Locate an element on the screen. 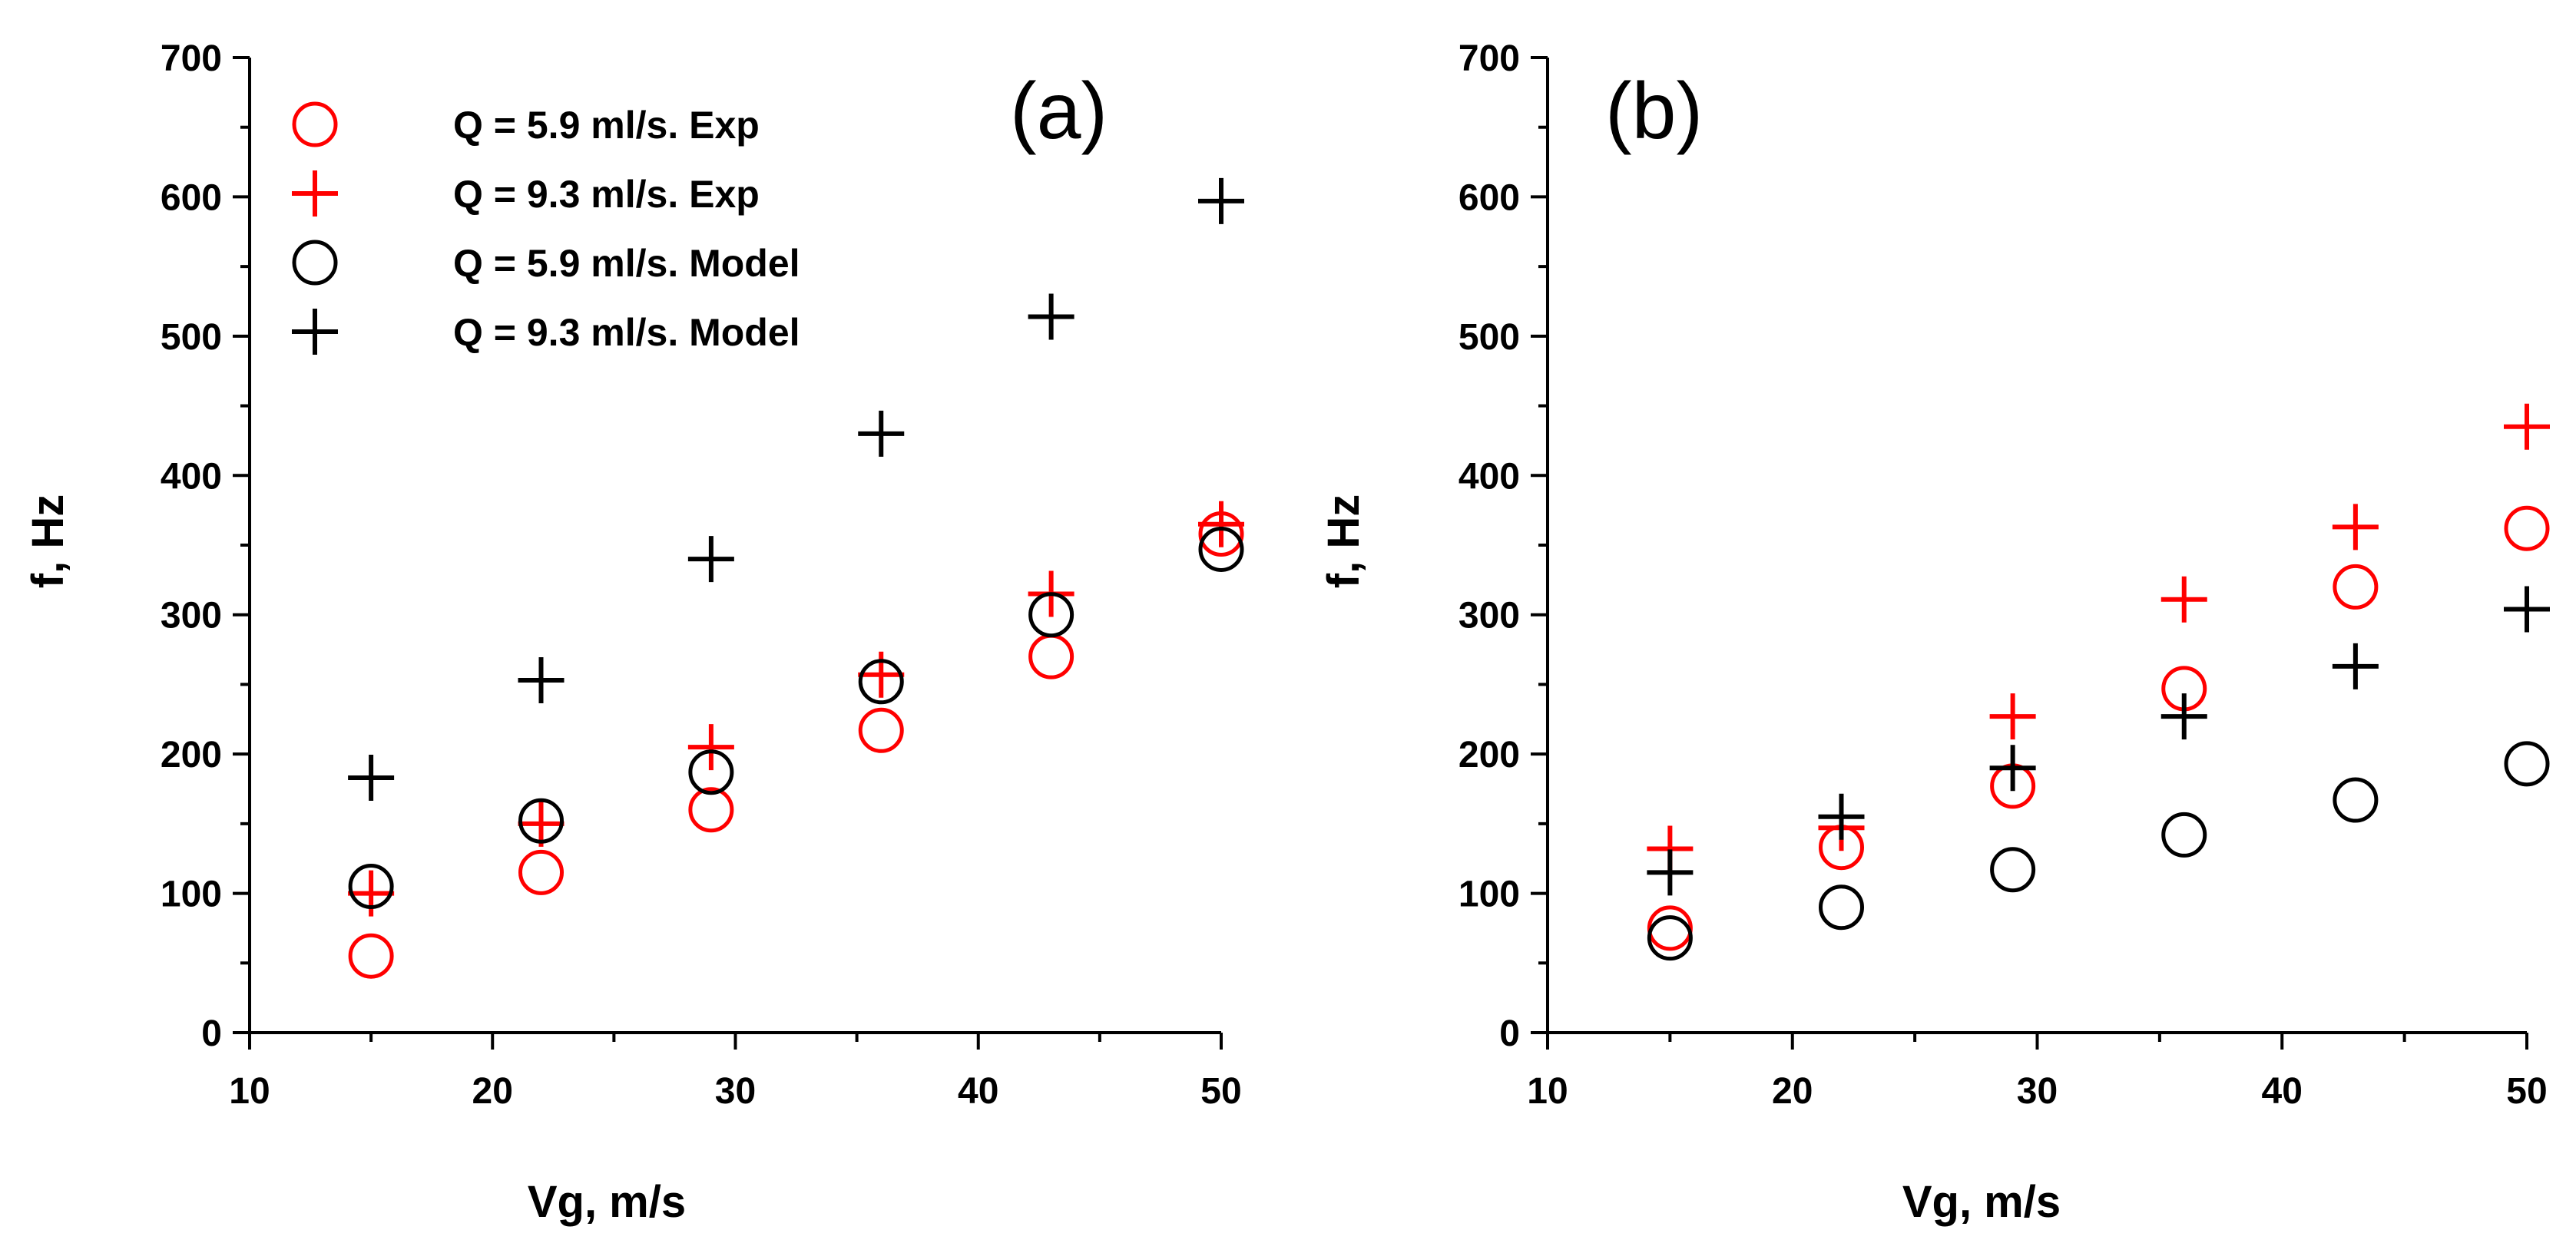  y-axis-title-b: f, Hz is located at coordinates (1344, 541).